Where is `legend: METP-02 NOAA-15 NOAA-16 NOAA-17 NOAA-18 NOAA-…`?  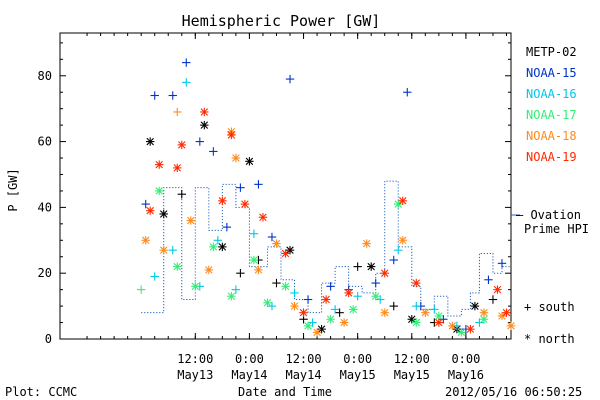 legend: METP-02 NOAA-15 NOAA-16 NOAA-17 NOAA-18 NOAA-… is located at coordinates (551, 104).